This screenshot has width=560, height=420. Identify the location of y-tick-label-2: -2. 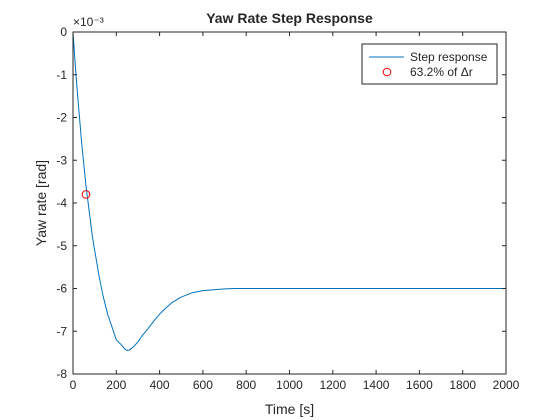
(61, 118).